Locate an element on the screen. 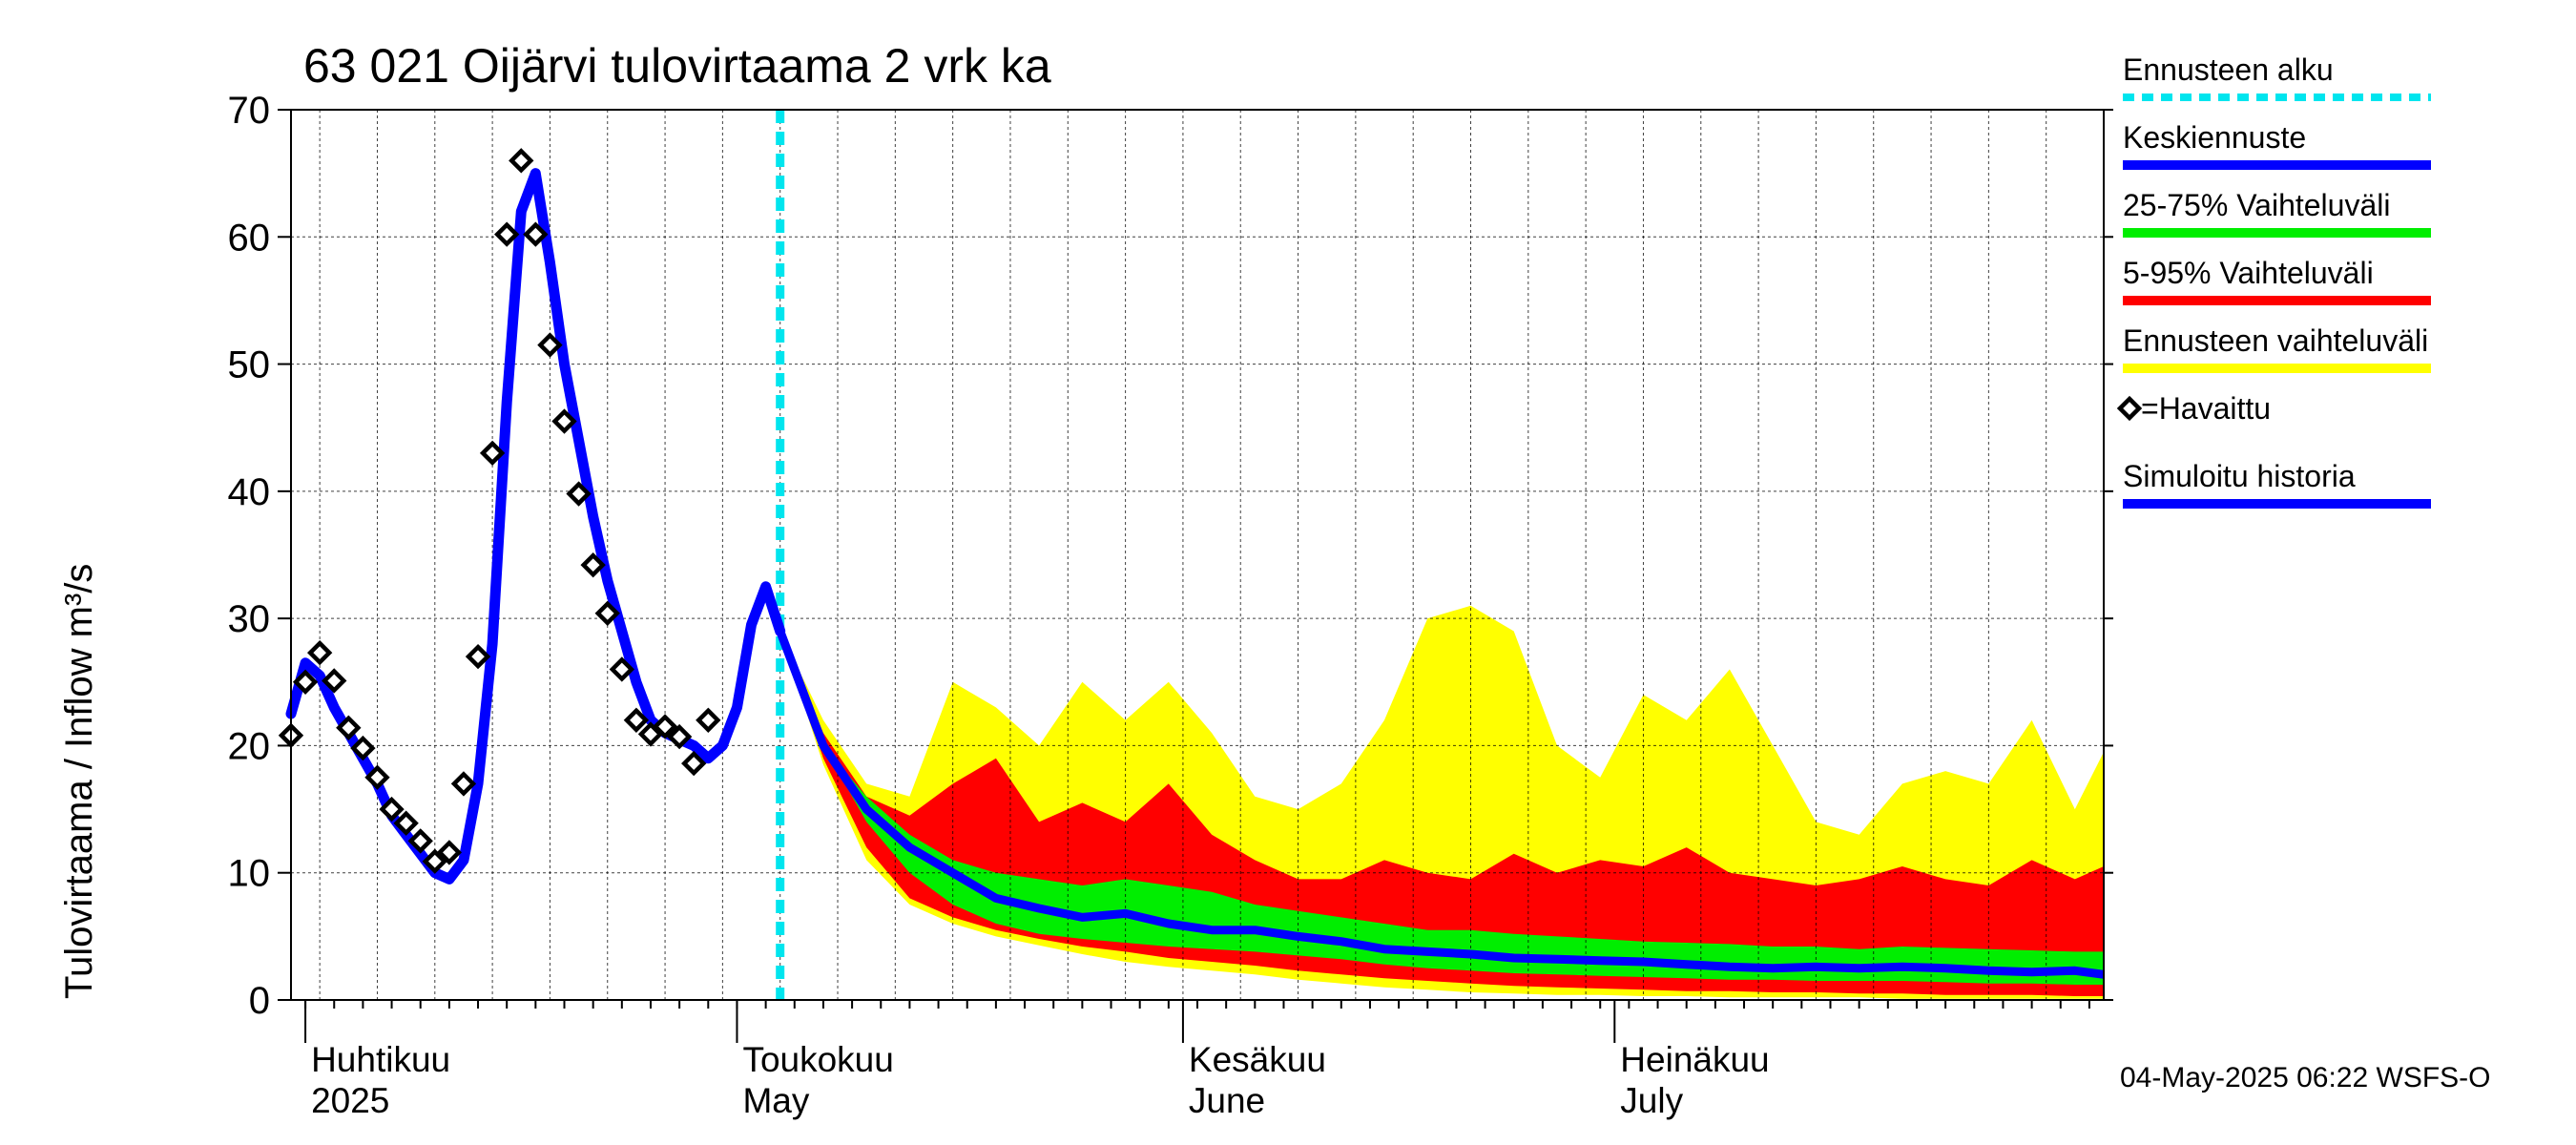 The image size is (2576, 1145). y-tick-label: 70 is located at coordinates (249, 111).